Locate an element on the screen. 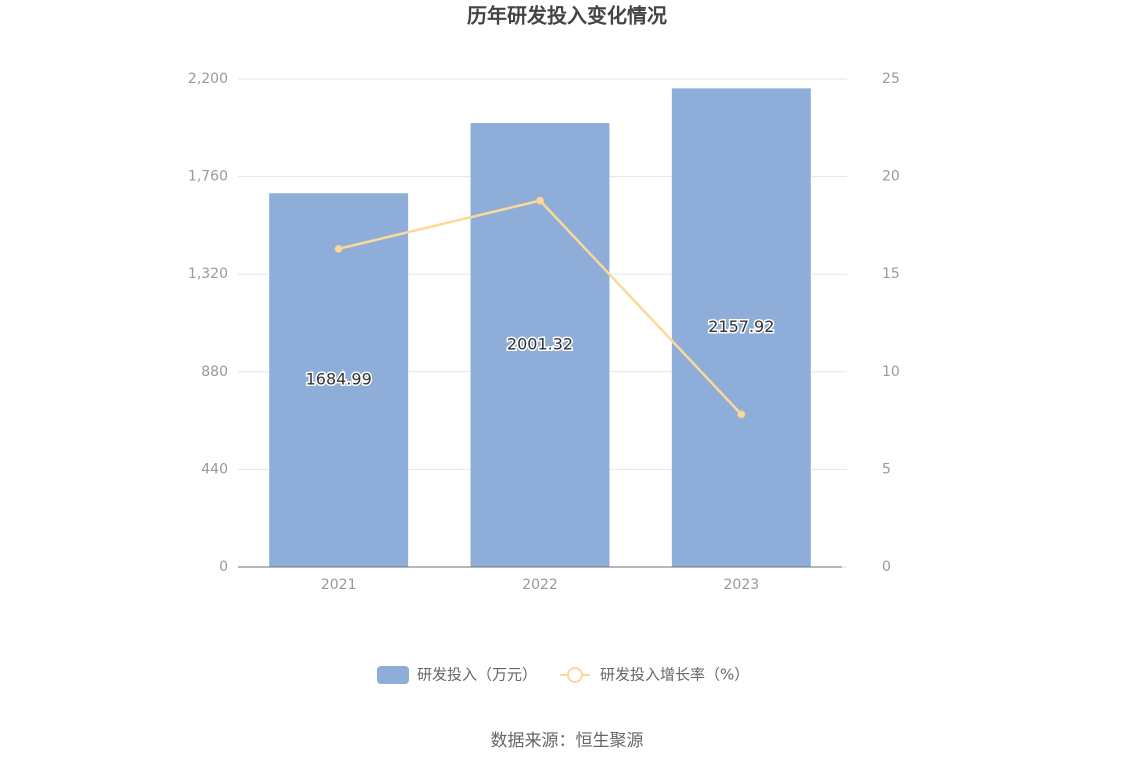 The height and width of the screenshot is (766, 1134). y2-tick-label: 15 is located at coordinates (891, 274).